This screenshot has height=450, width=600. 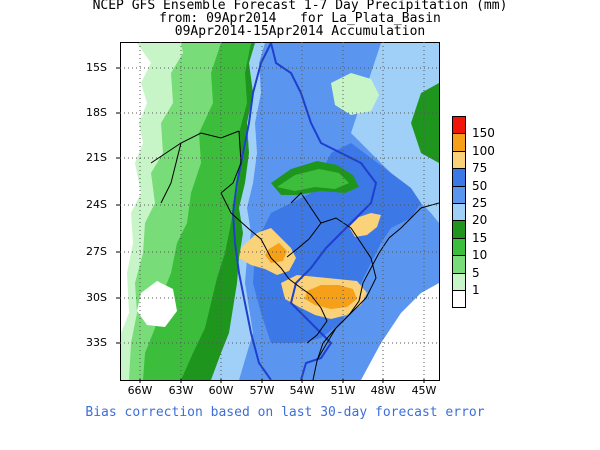 I want to click on lon-label-57w: 57W, so click(x=262, y=390).